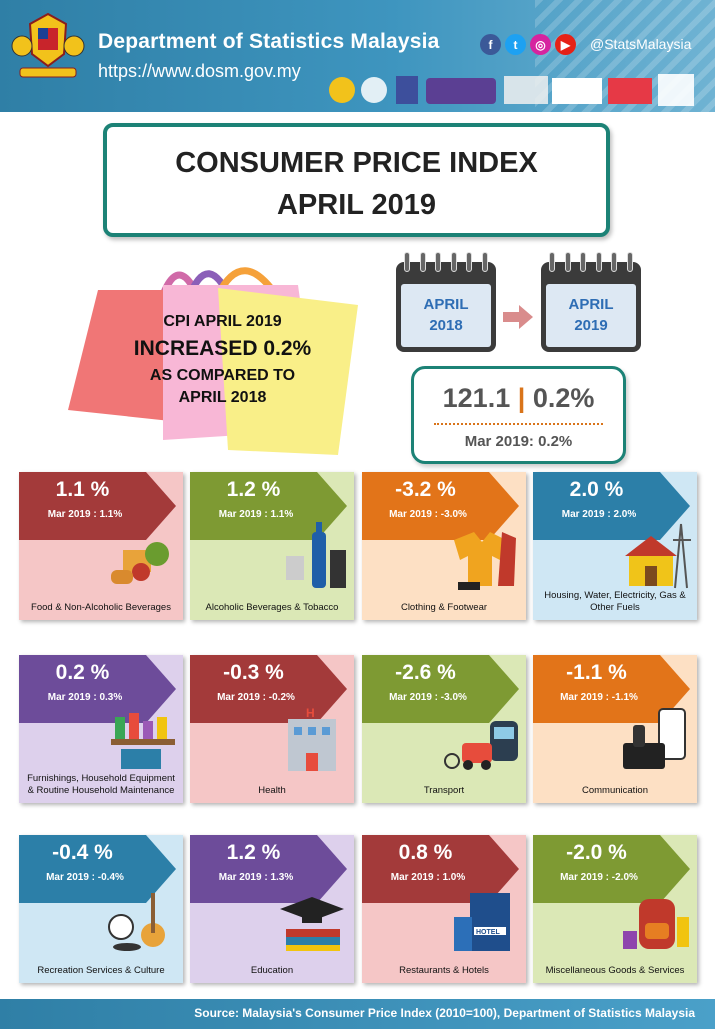 Image resolution: width=715 pixels, height=1029 pixels. Describe the element at coordinates (540, 44) in the screenshot. I see `instagram-icon: ◎` at that location.